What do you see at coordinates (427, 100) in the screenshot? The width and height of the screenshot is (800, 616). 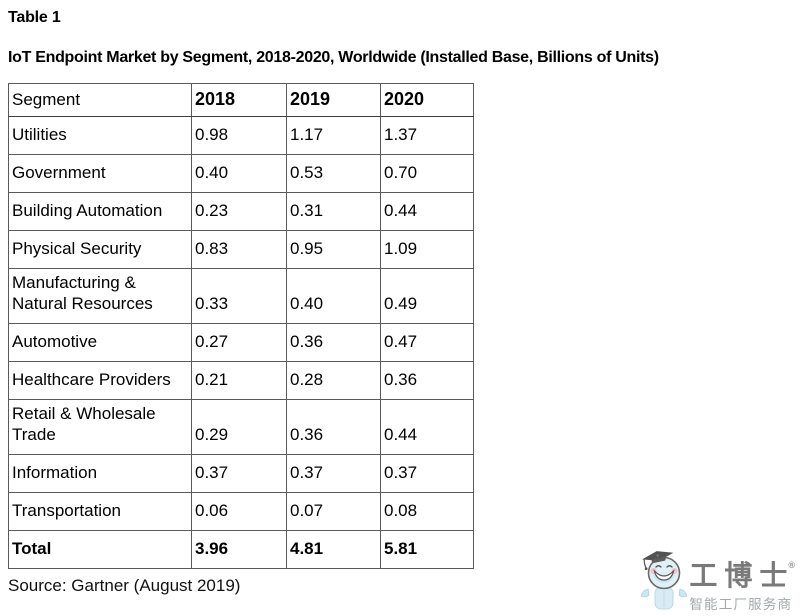 I see `column-header-2020: 2020` at bounding box center [427, 100].